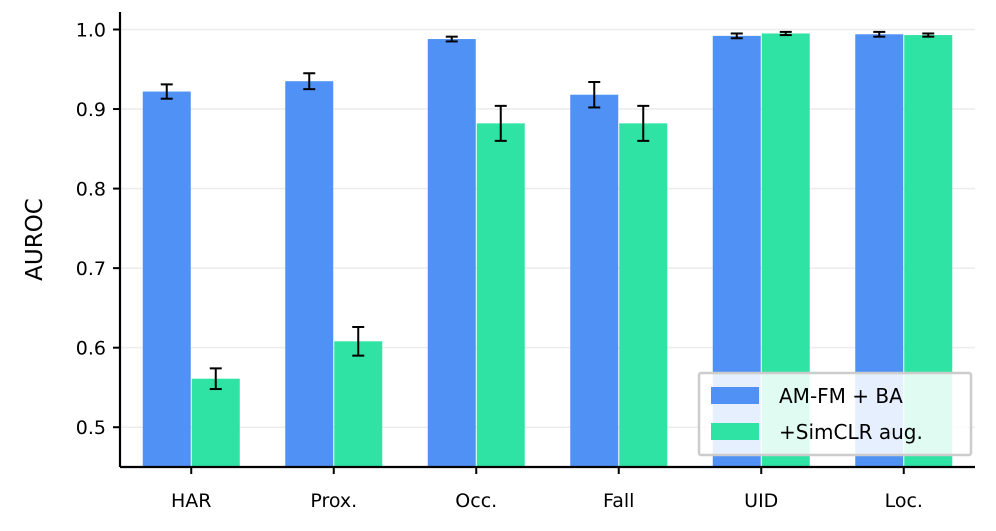 The height and width of the screenshot is (531, 996). What do you see at coordinates (851, 432) in the screenshot?
I see `legend-label: +SimCLR aug.` at bounding box center [851, 432].